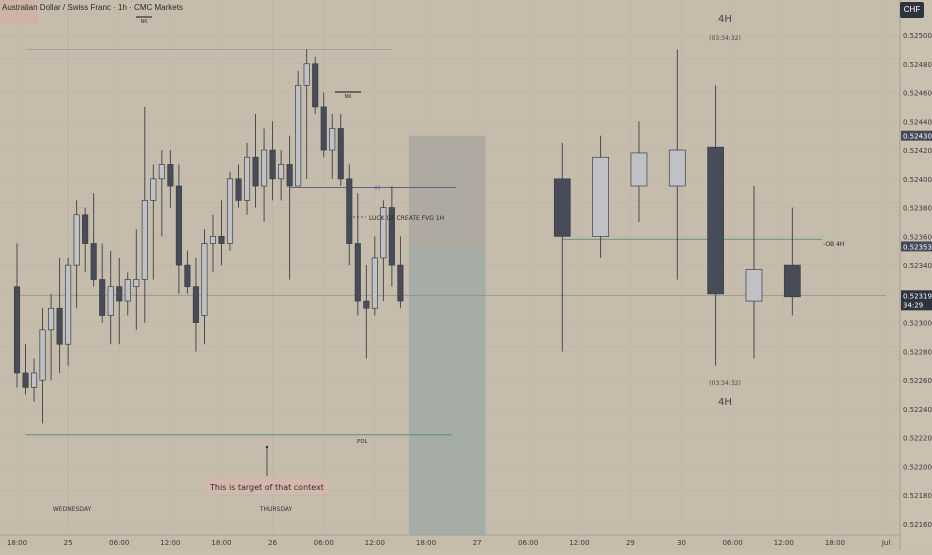 Image resolution: width=932 pixels, height=555 pixels. Describe the element at coordinates (144, 22) in the screenshot. I see `nk-top-label: NK` at that location.